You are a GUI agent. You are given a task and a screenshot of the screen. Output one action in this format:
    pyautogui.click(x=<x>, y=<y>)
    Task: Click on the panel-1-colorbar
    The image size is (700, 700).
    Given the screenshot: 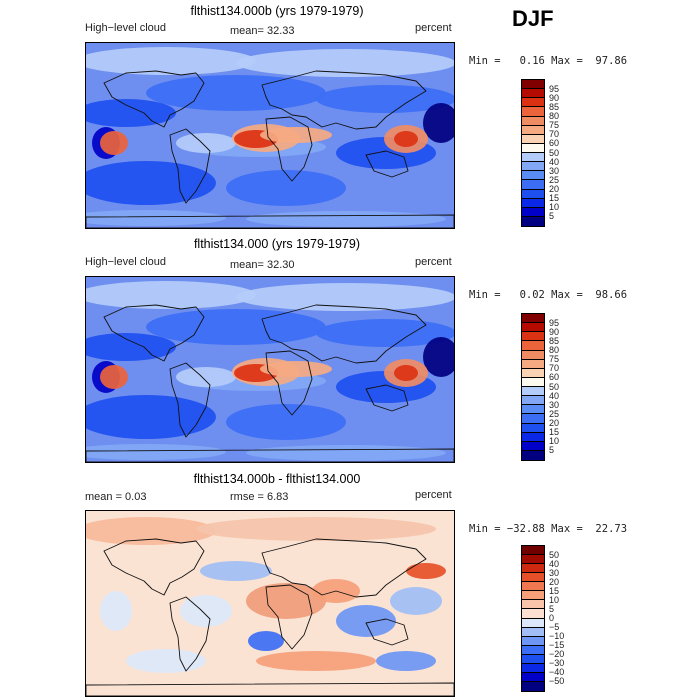 What is the action you would take?
    pyautogui.click(x=533, y=153)
    